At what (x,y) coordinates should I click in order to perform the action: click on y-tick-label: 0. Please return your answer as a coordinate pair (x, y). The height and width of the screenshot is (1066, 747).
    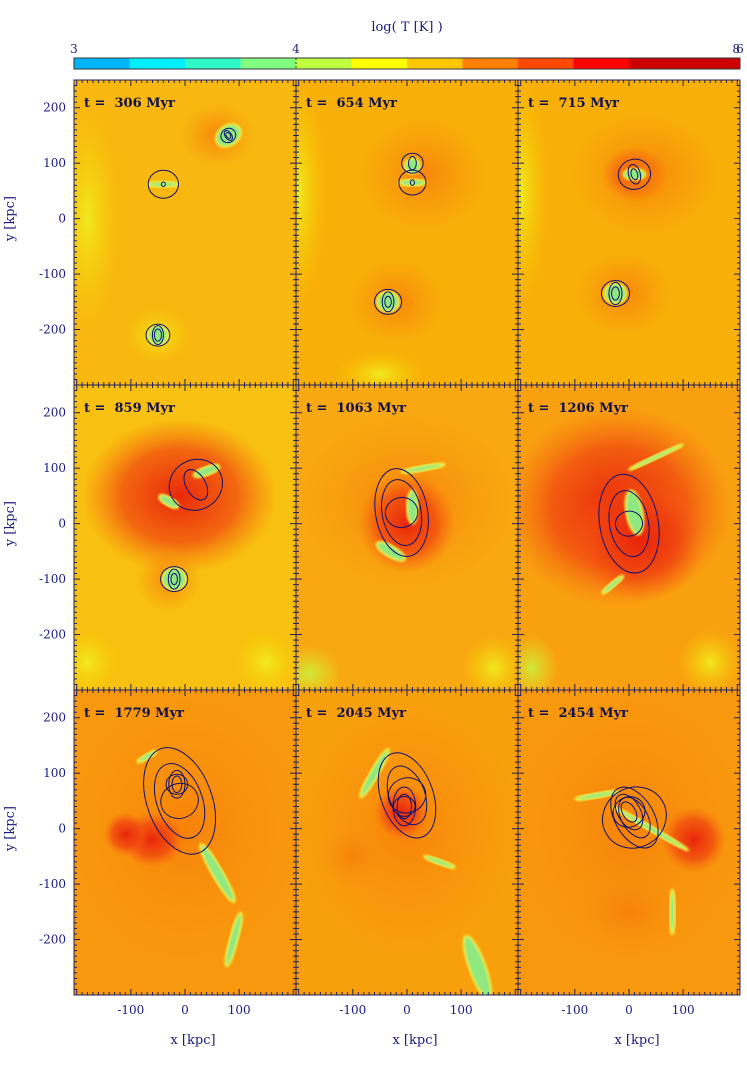
    Looking at the image, I should click on (62, 829).